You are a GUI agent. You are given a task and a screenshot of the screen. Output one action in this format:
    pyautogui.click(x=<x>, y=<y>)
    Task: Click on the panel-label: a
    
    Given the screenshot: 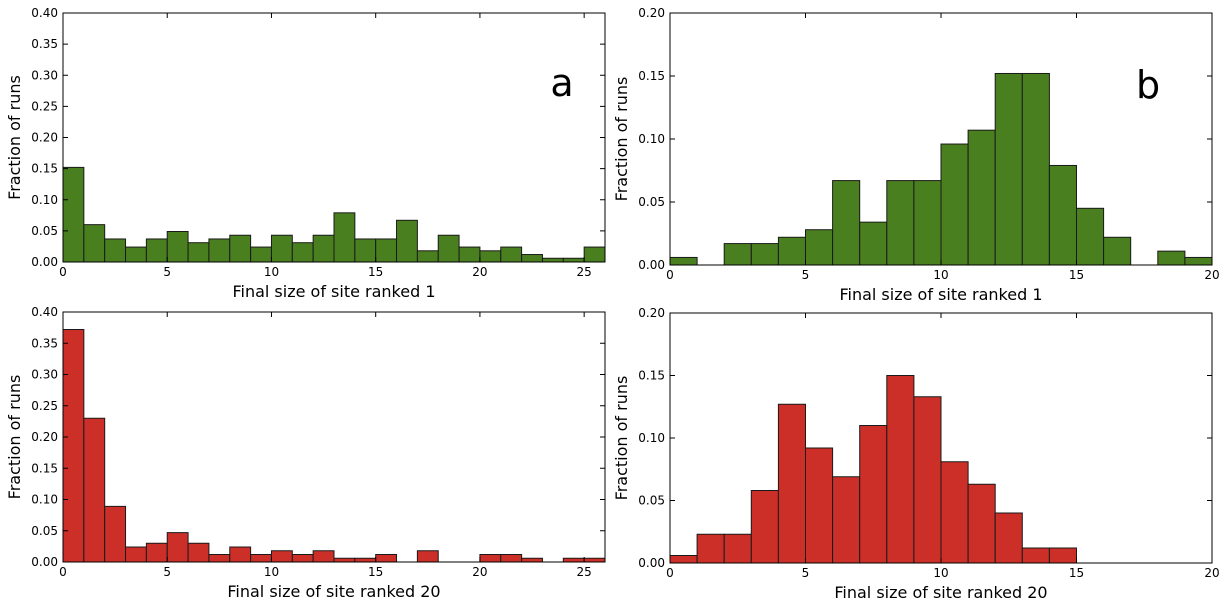 What is the action you would take?
    pyautogui.click(x=561, y=83)
    